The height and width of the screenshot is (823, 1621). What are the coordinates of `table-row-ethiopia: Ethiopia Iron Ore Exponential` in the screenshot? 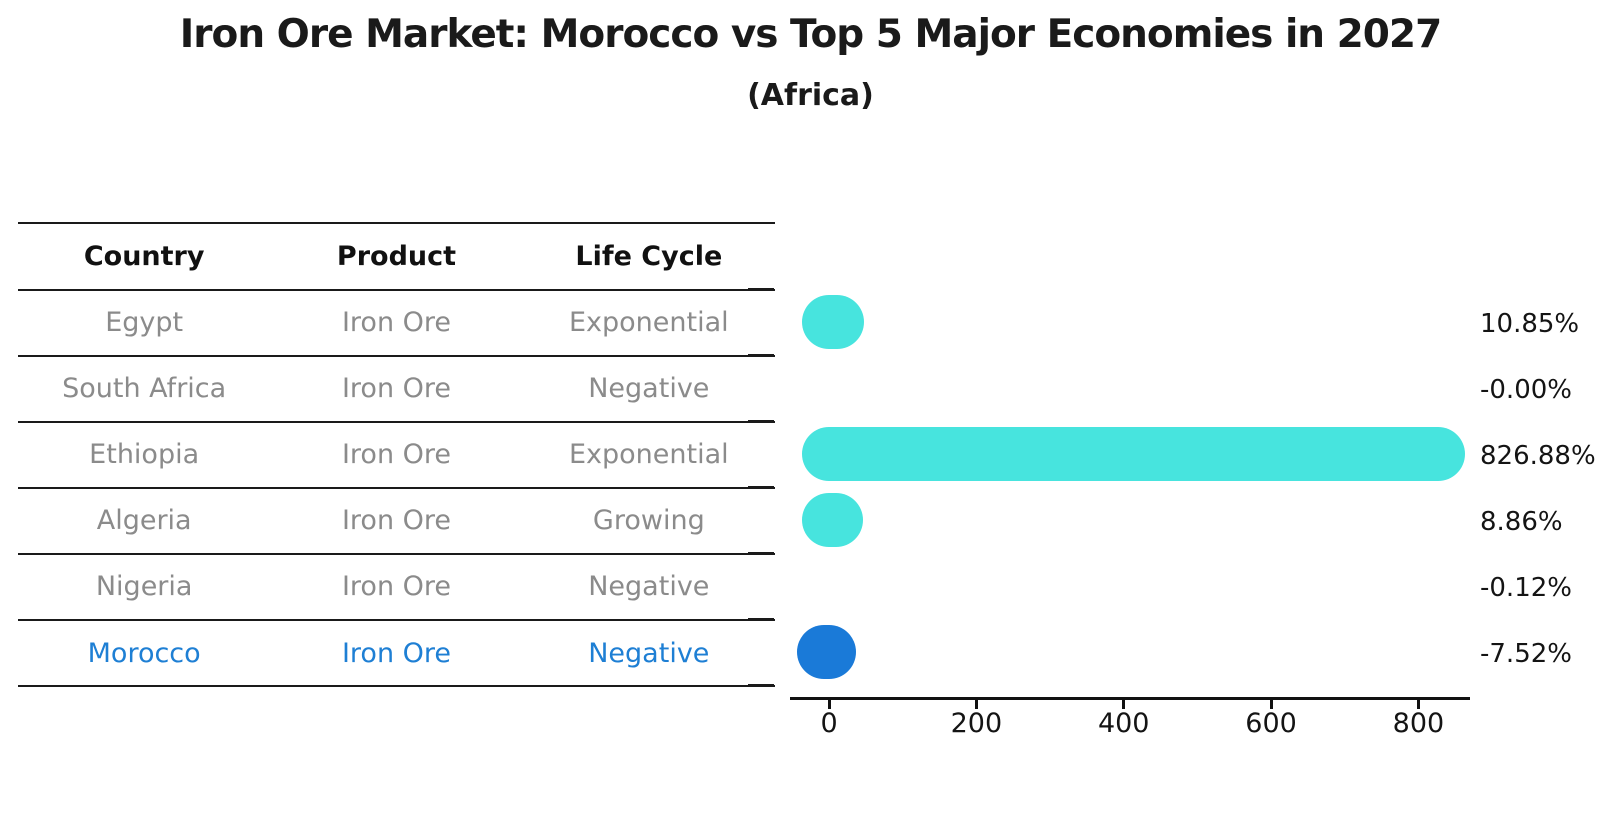 It's located at (396, 456).